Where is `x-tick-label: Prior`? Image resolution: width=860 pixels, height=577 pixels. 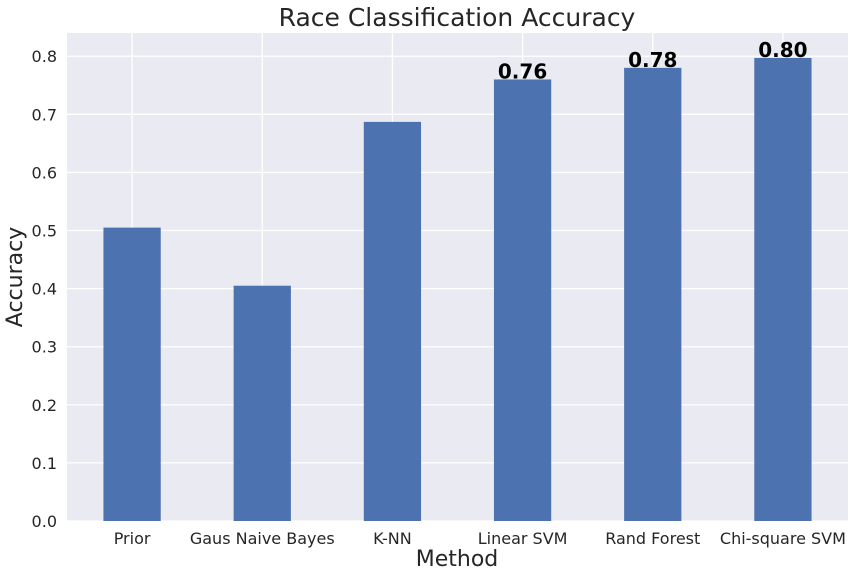
x-tick-label: Prior is located at coordinates (132, 538).